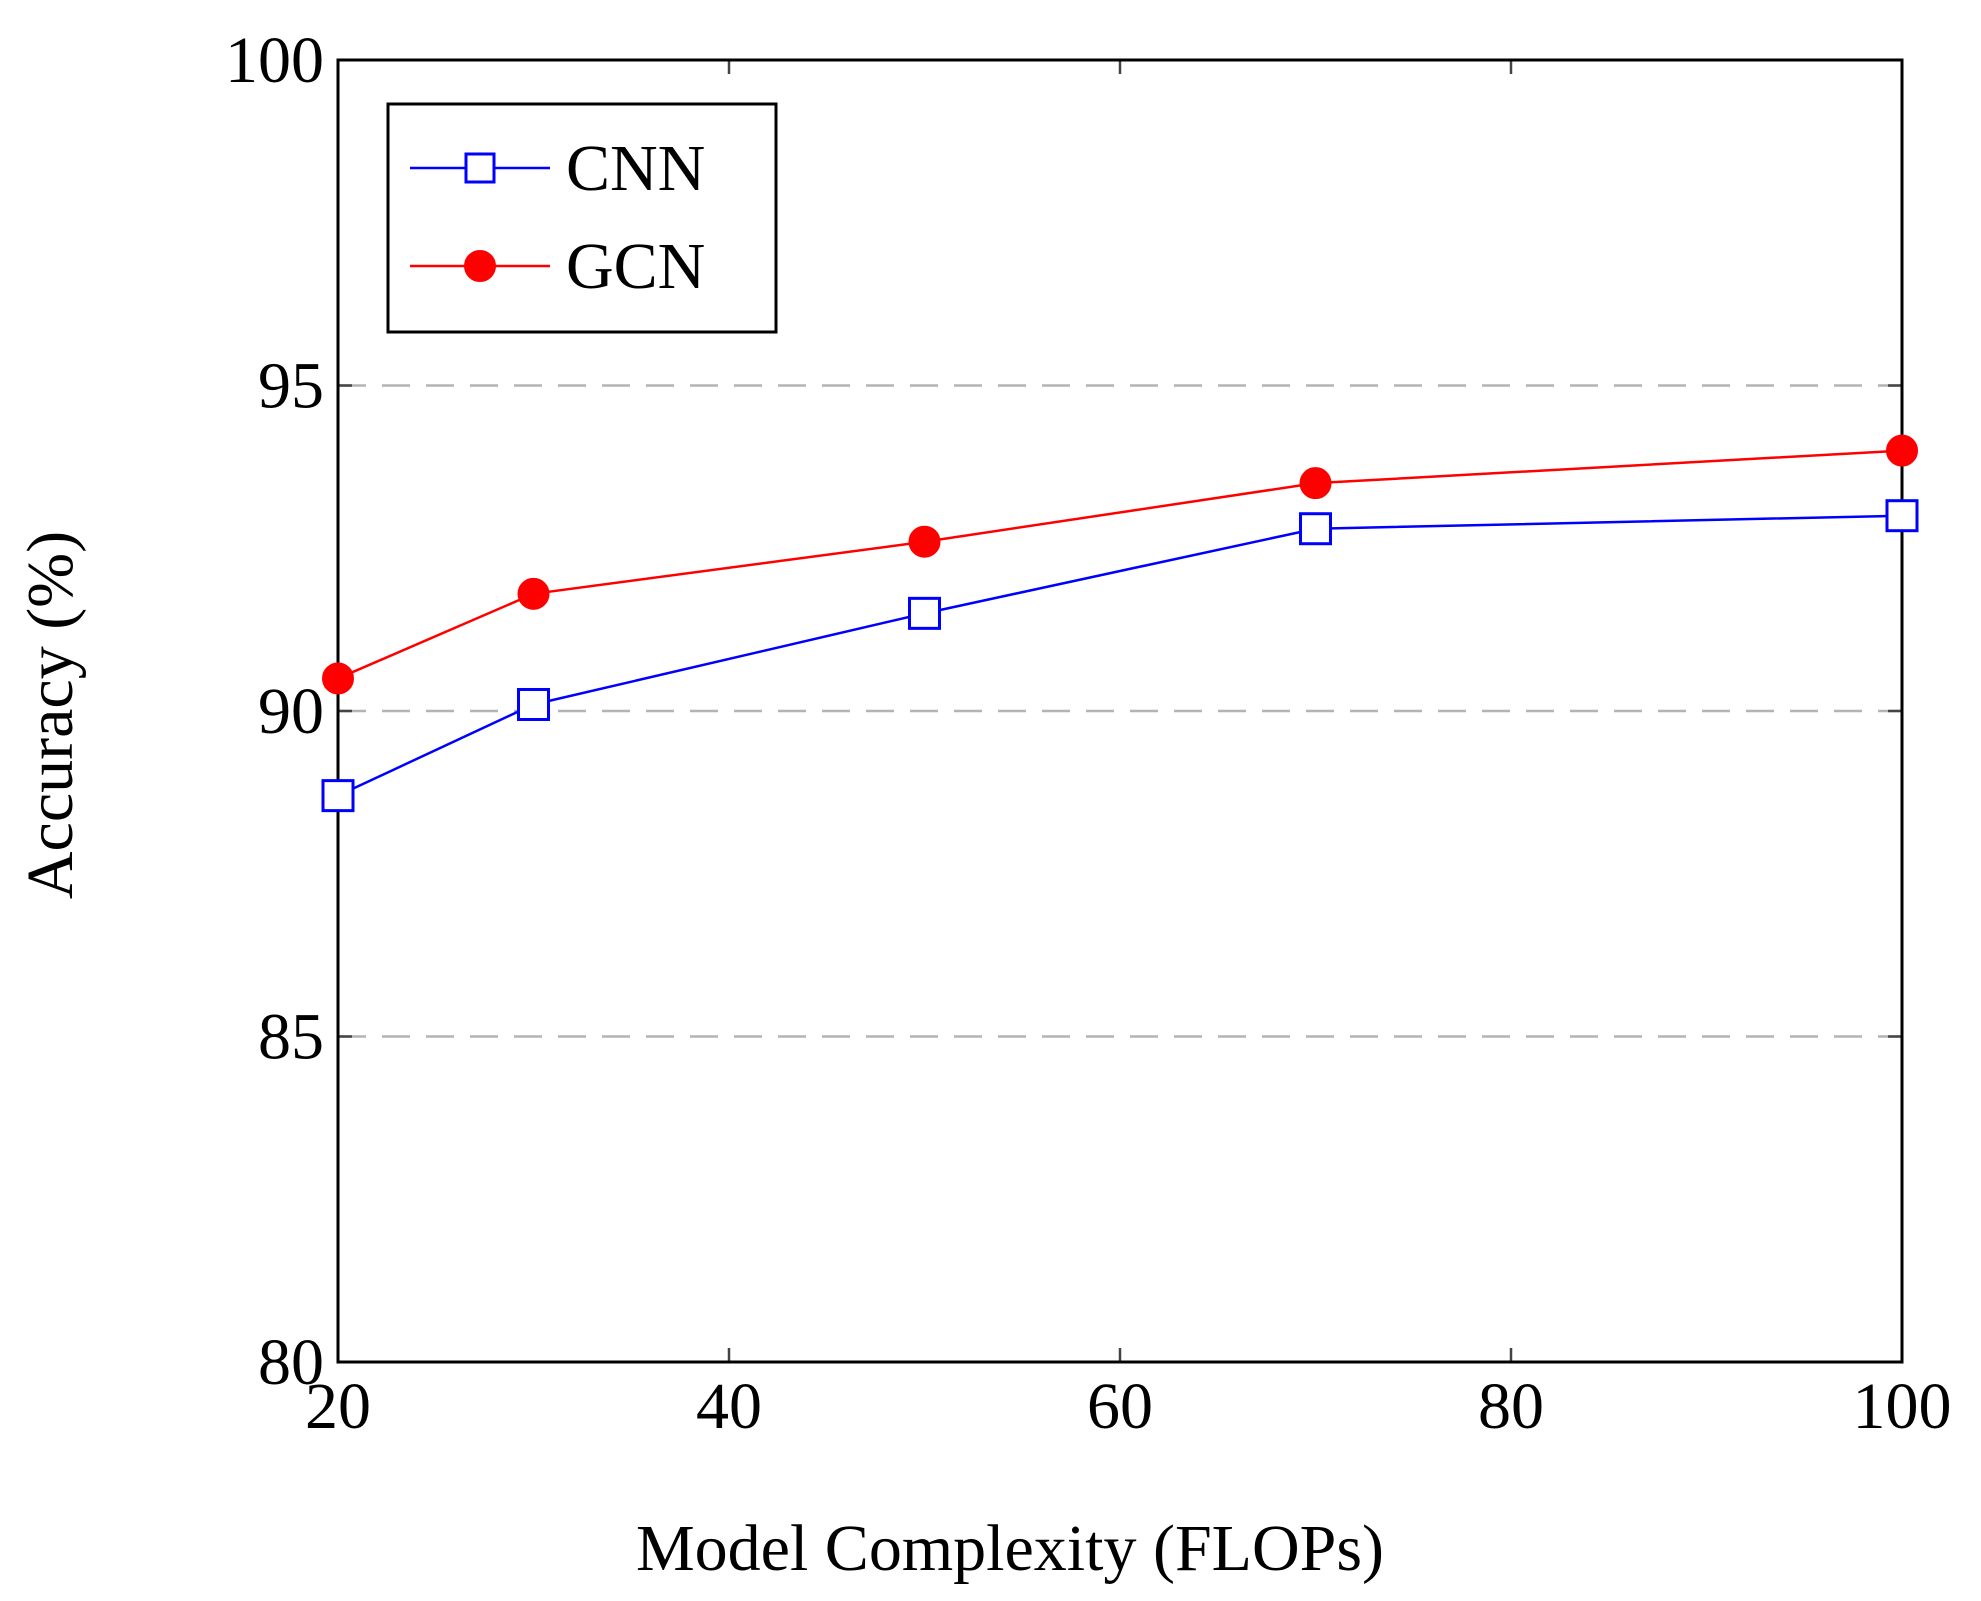 This screenshot has height=1601, width=1981. I want to click on legend-box, so click(582, 218).